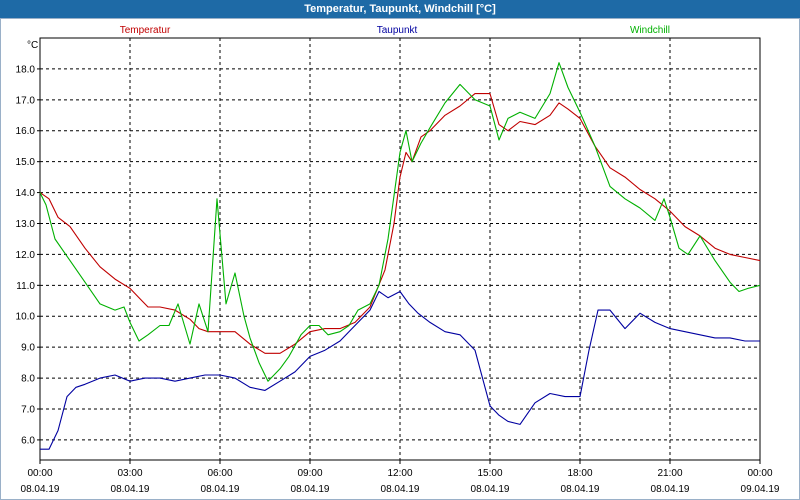 The width and height of the screenshot is (800, 500). What do you see at coordinates (26, 224) in the screenshot?
I see `y-tick-label: 13.0` at bounding box center [26, 224].